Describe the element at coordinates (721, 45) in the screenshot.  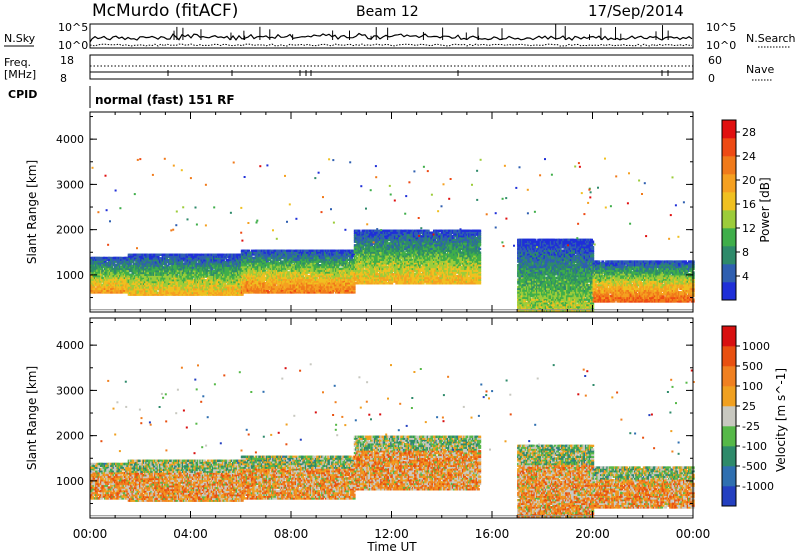
I see `nsearch-tick-bottom: 10^0` at that location.